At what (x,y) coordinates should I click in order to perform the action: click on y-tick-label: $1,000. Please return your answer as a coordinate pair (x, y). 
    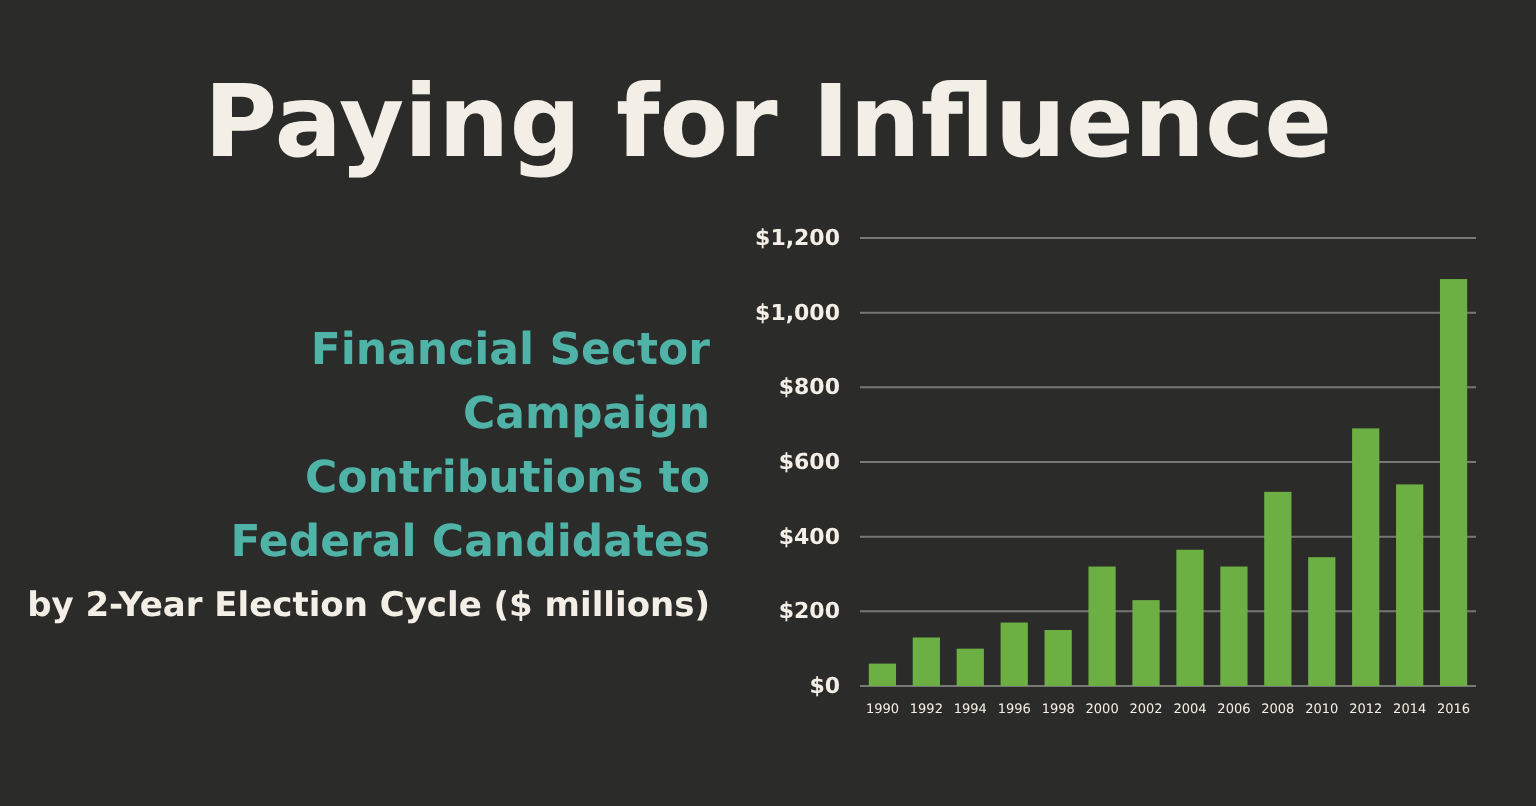
    Looking at the image, I should click on (798, 312).